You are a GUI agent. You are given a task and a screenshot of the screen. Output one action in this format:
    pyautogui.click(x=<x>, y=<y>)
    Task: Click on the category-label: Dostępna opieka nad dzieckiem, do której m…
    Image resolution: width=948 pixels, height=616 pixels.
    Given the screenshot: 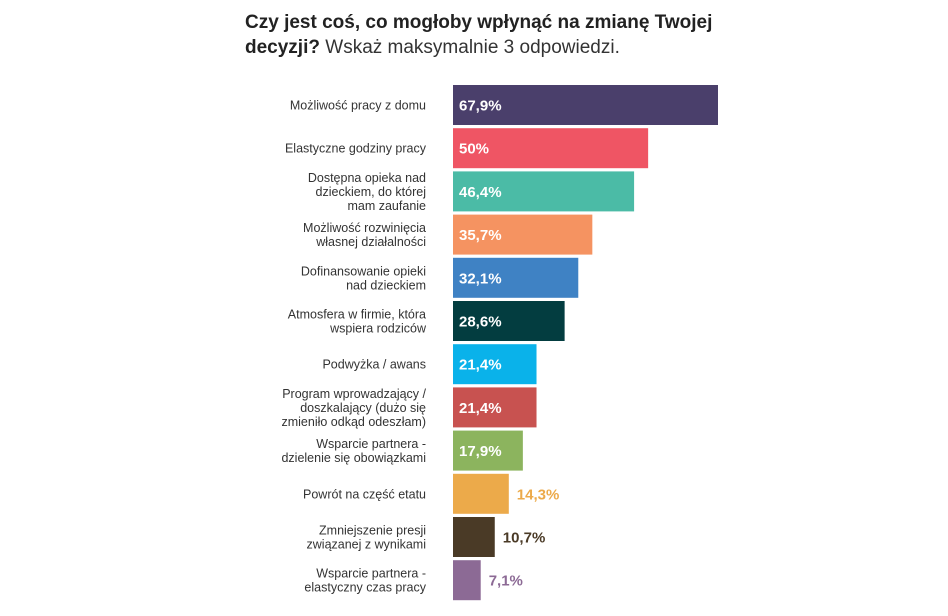 What is the action you would take?
    pyautogui.click(x=367, y=192)
    